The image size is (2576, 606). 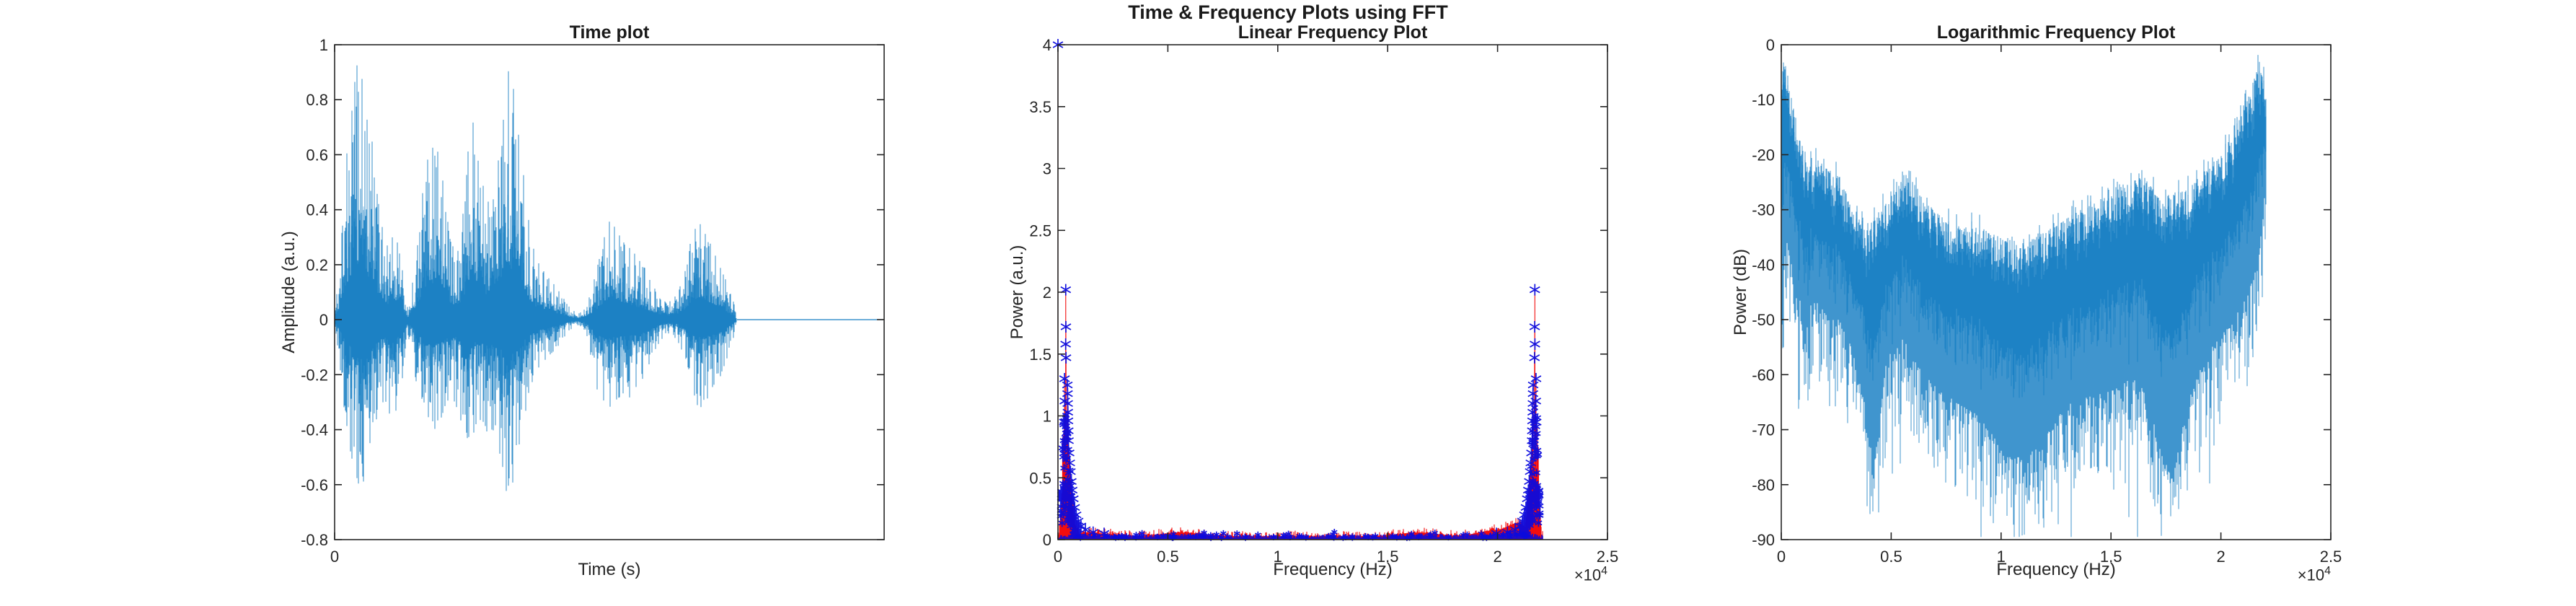 What do you see at coordinates (1763, 430) in the screenshot?
I see `y-tick-label: -70` at bounding box center [1763, 430].